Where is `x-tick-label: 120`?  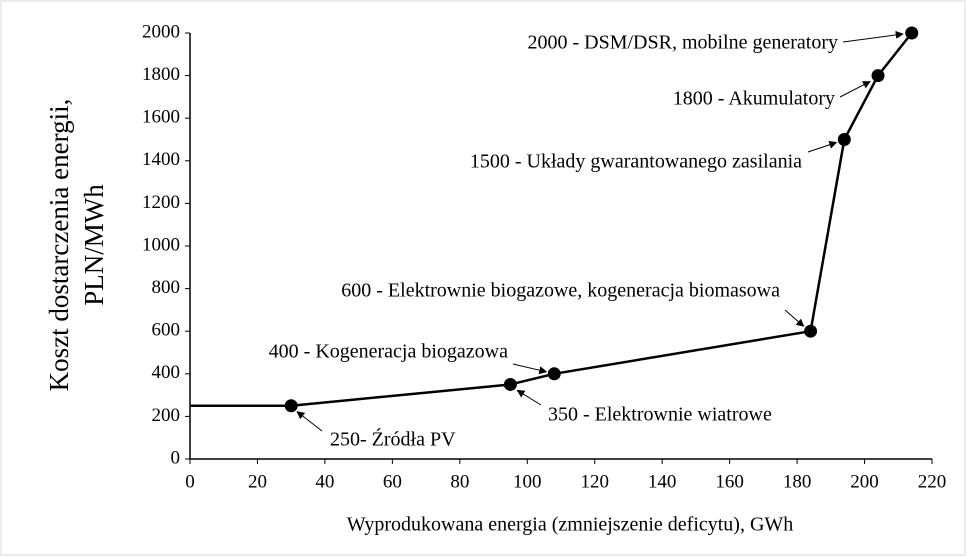
x-tick-label: 120 is located at coordinates (594, 481).